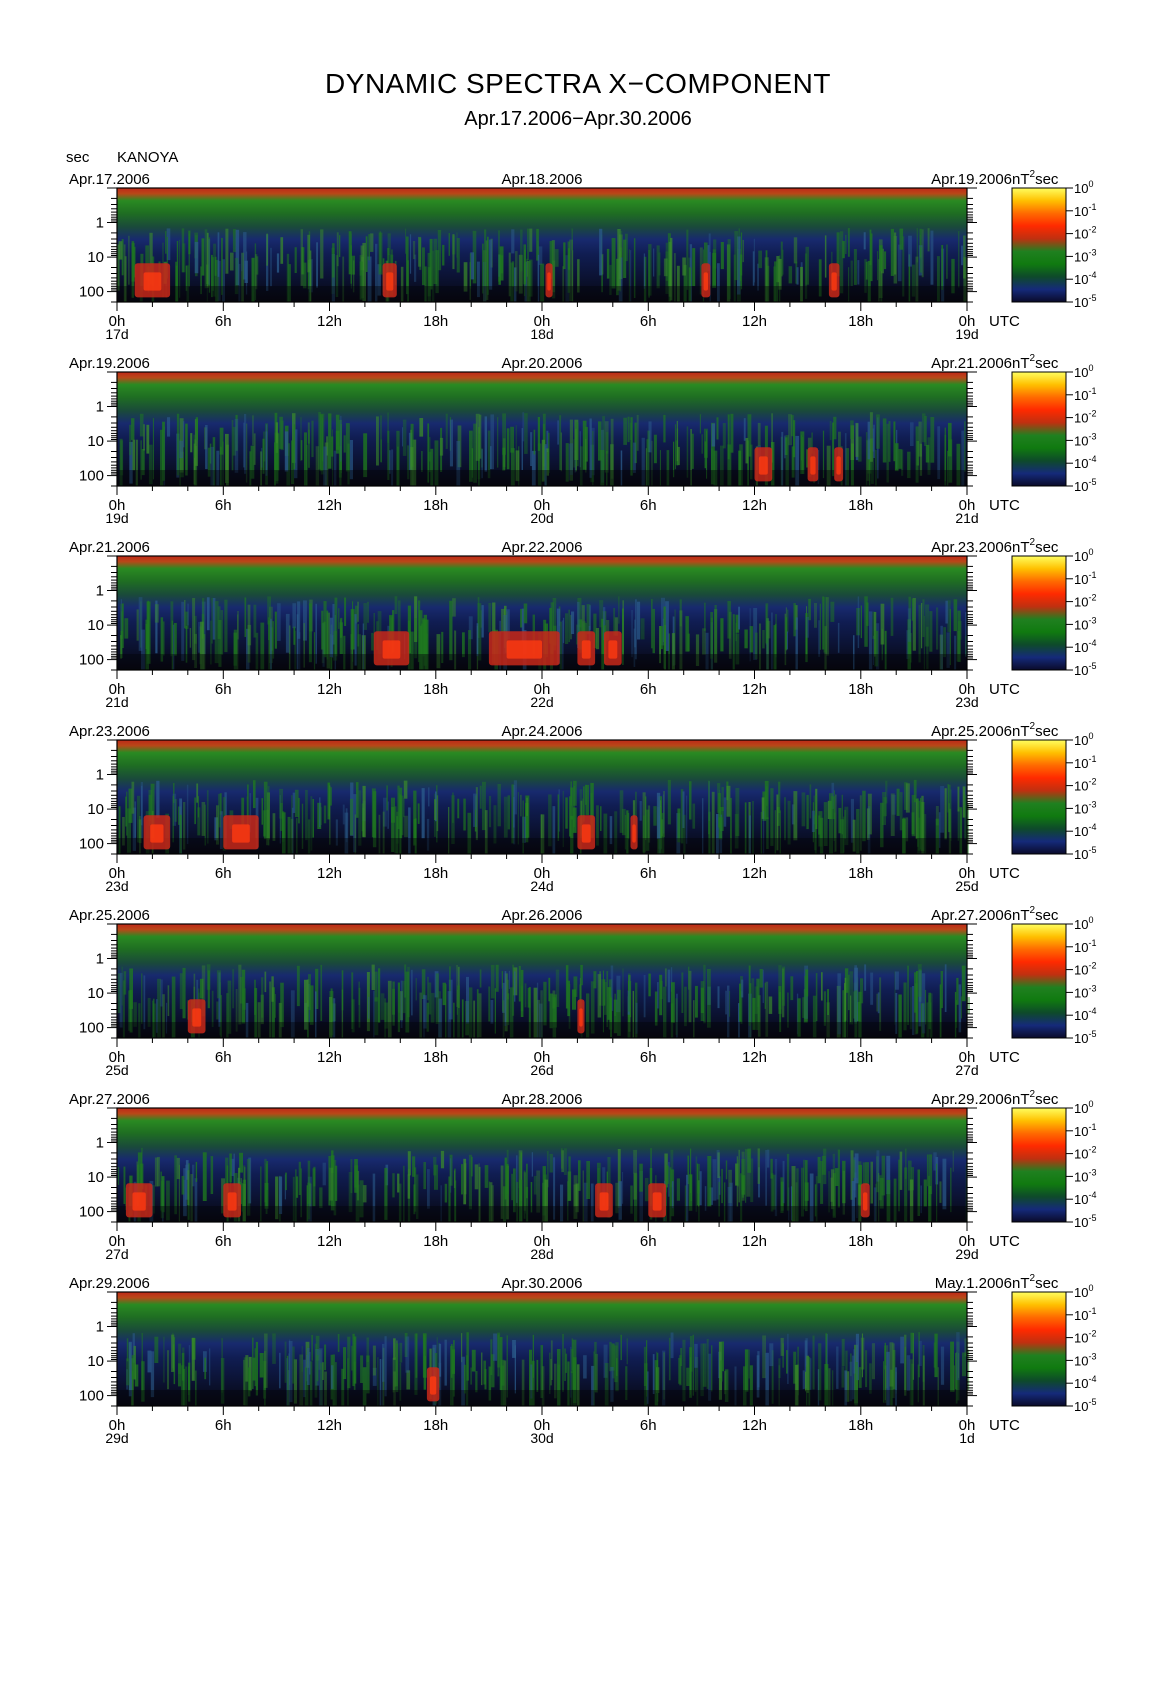  I want to click on colorbar-tick-label: 10⁻³, so click(1085, 623).